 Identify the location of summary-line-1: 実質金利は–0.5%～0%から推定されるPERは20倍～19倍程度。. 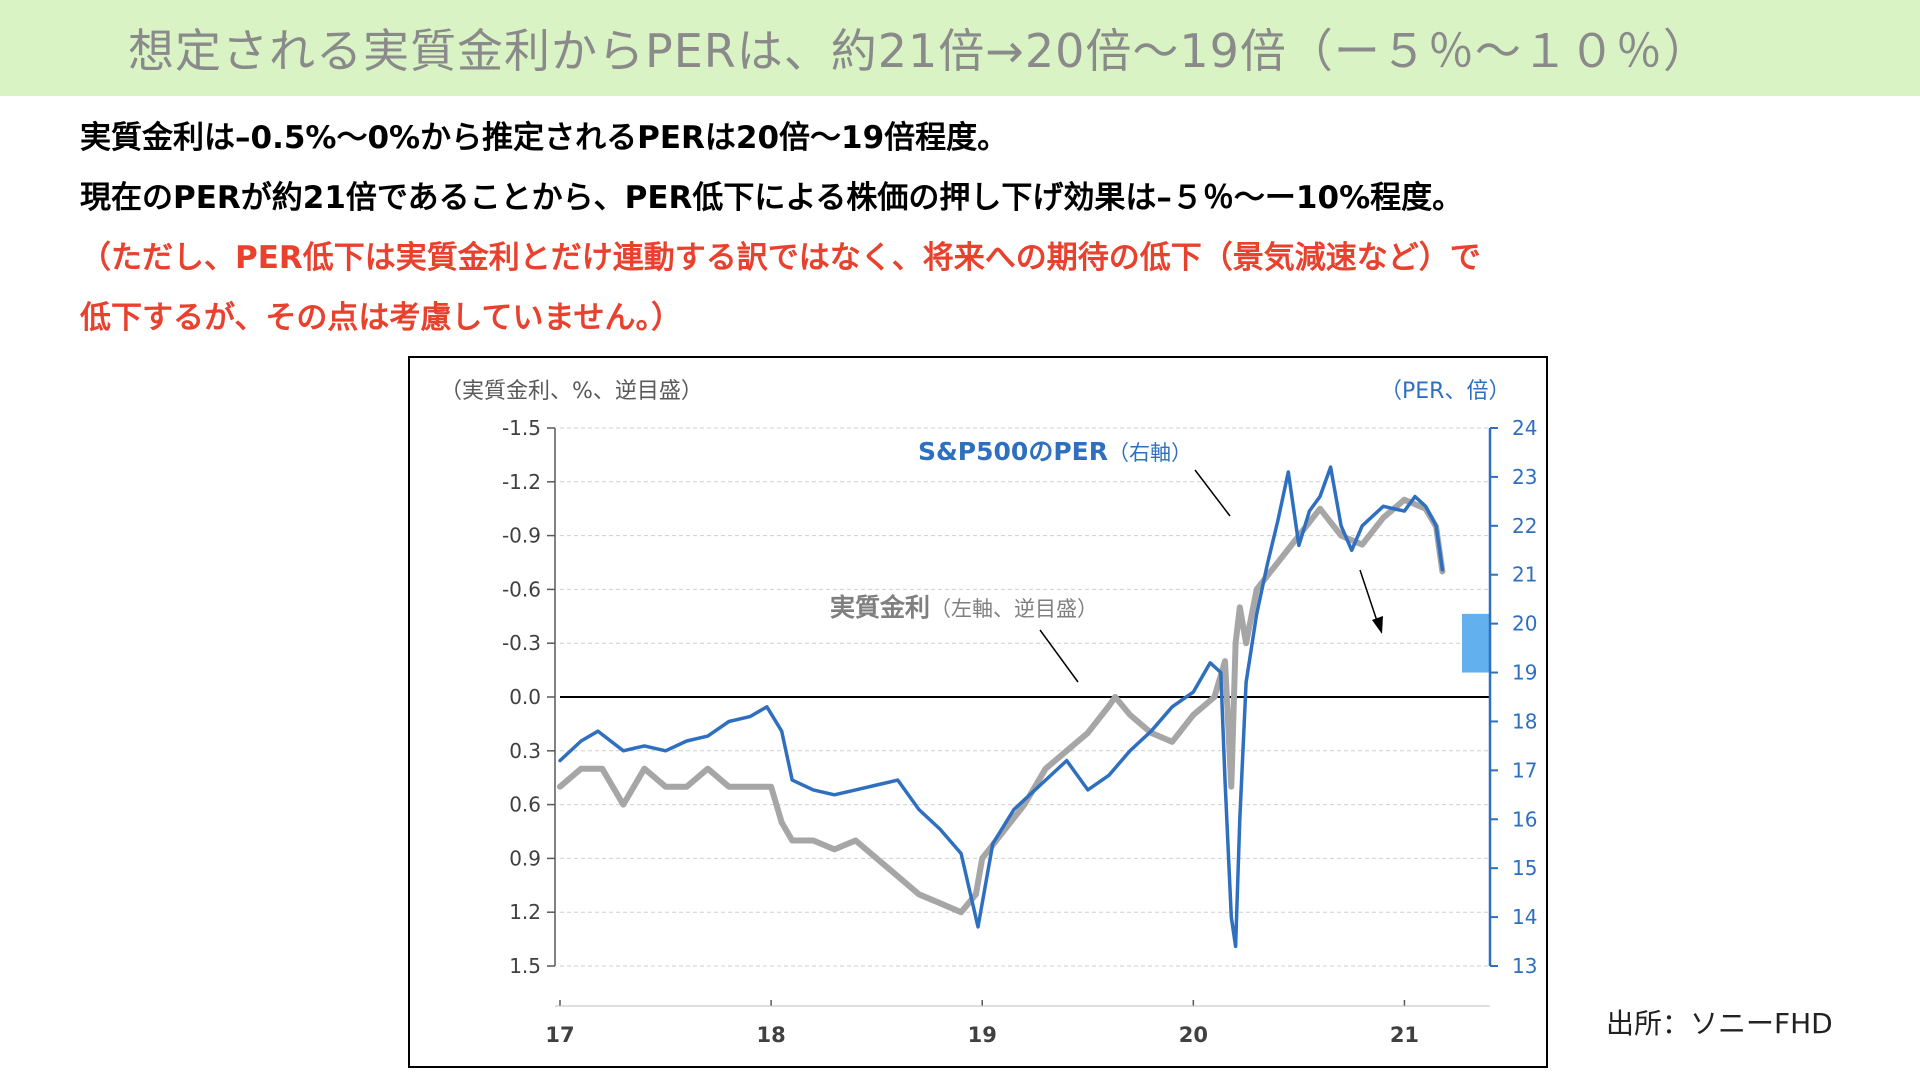
(544, 138).